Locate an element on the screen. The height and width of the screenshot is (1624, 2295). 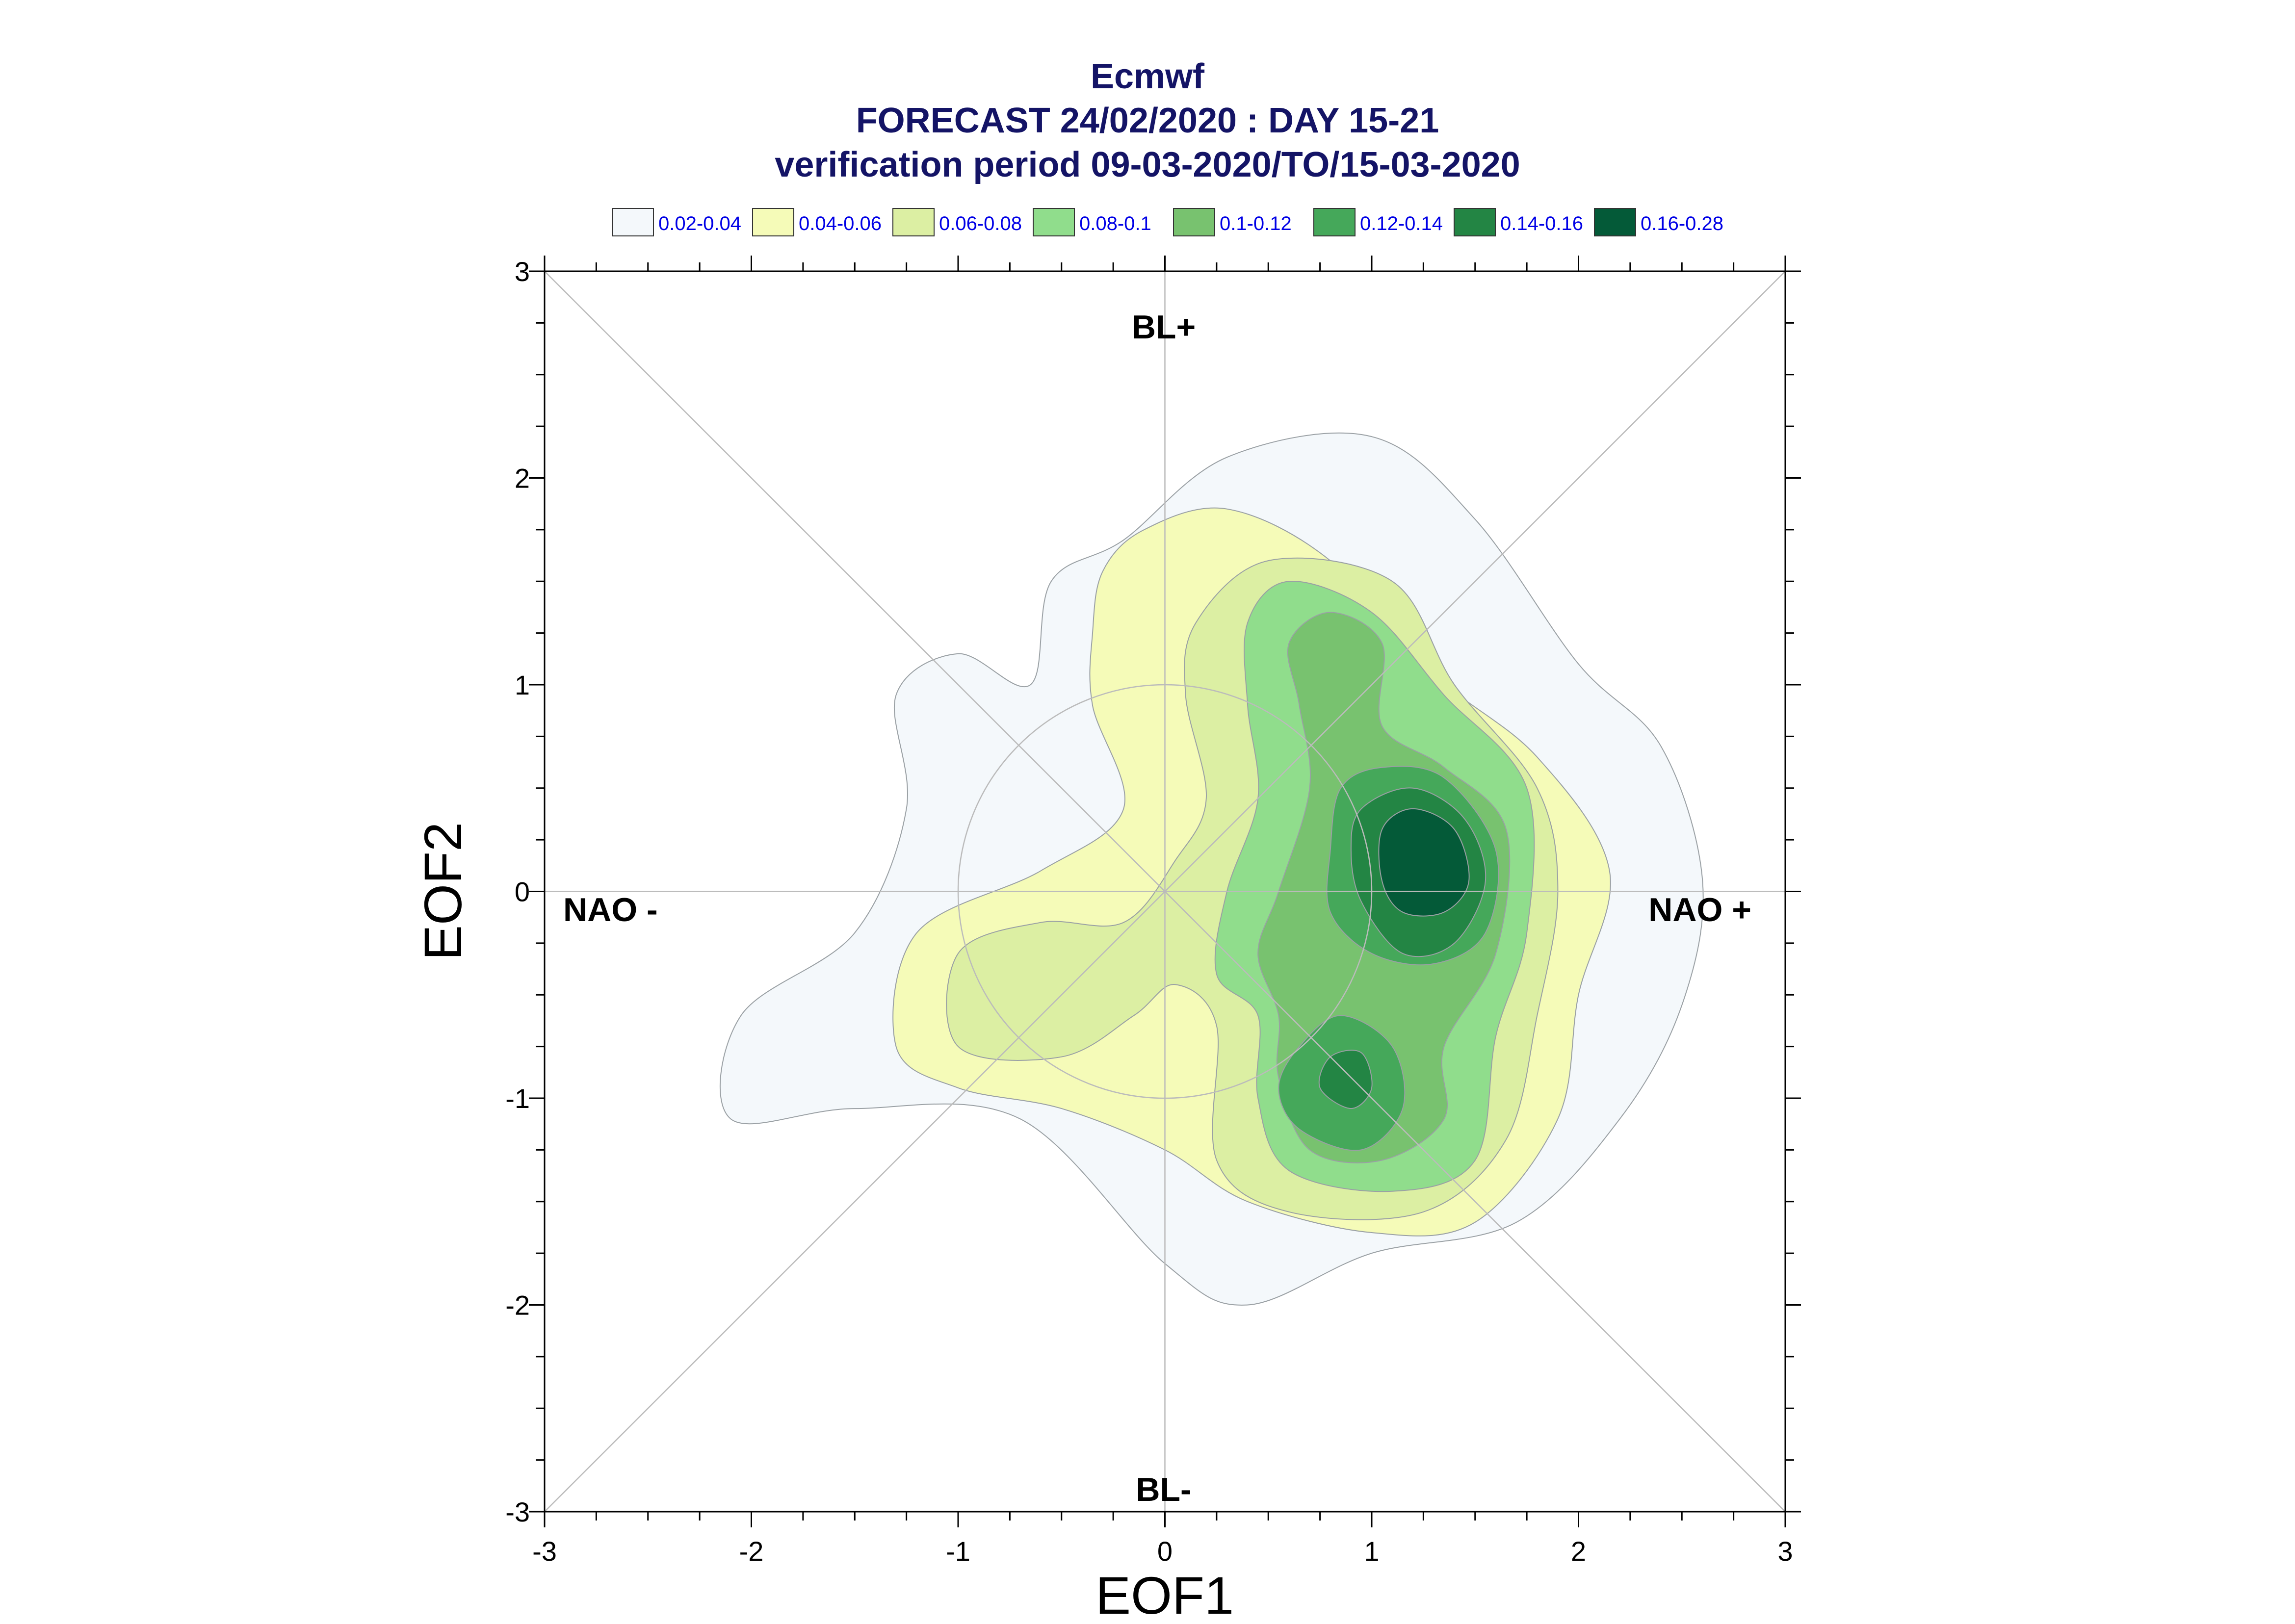
legend-label: 0.04-0.06 is located at coordinates (841, 223).